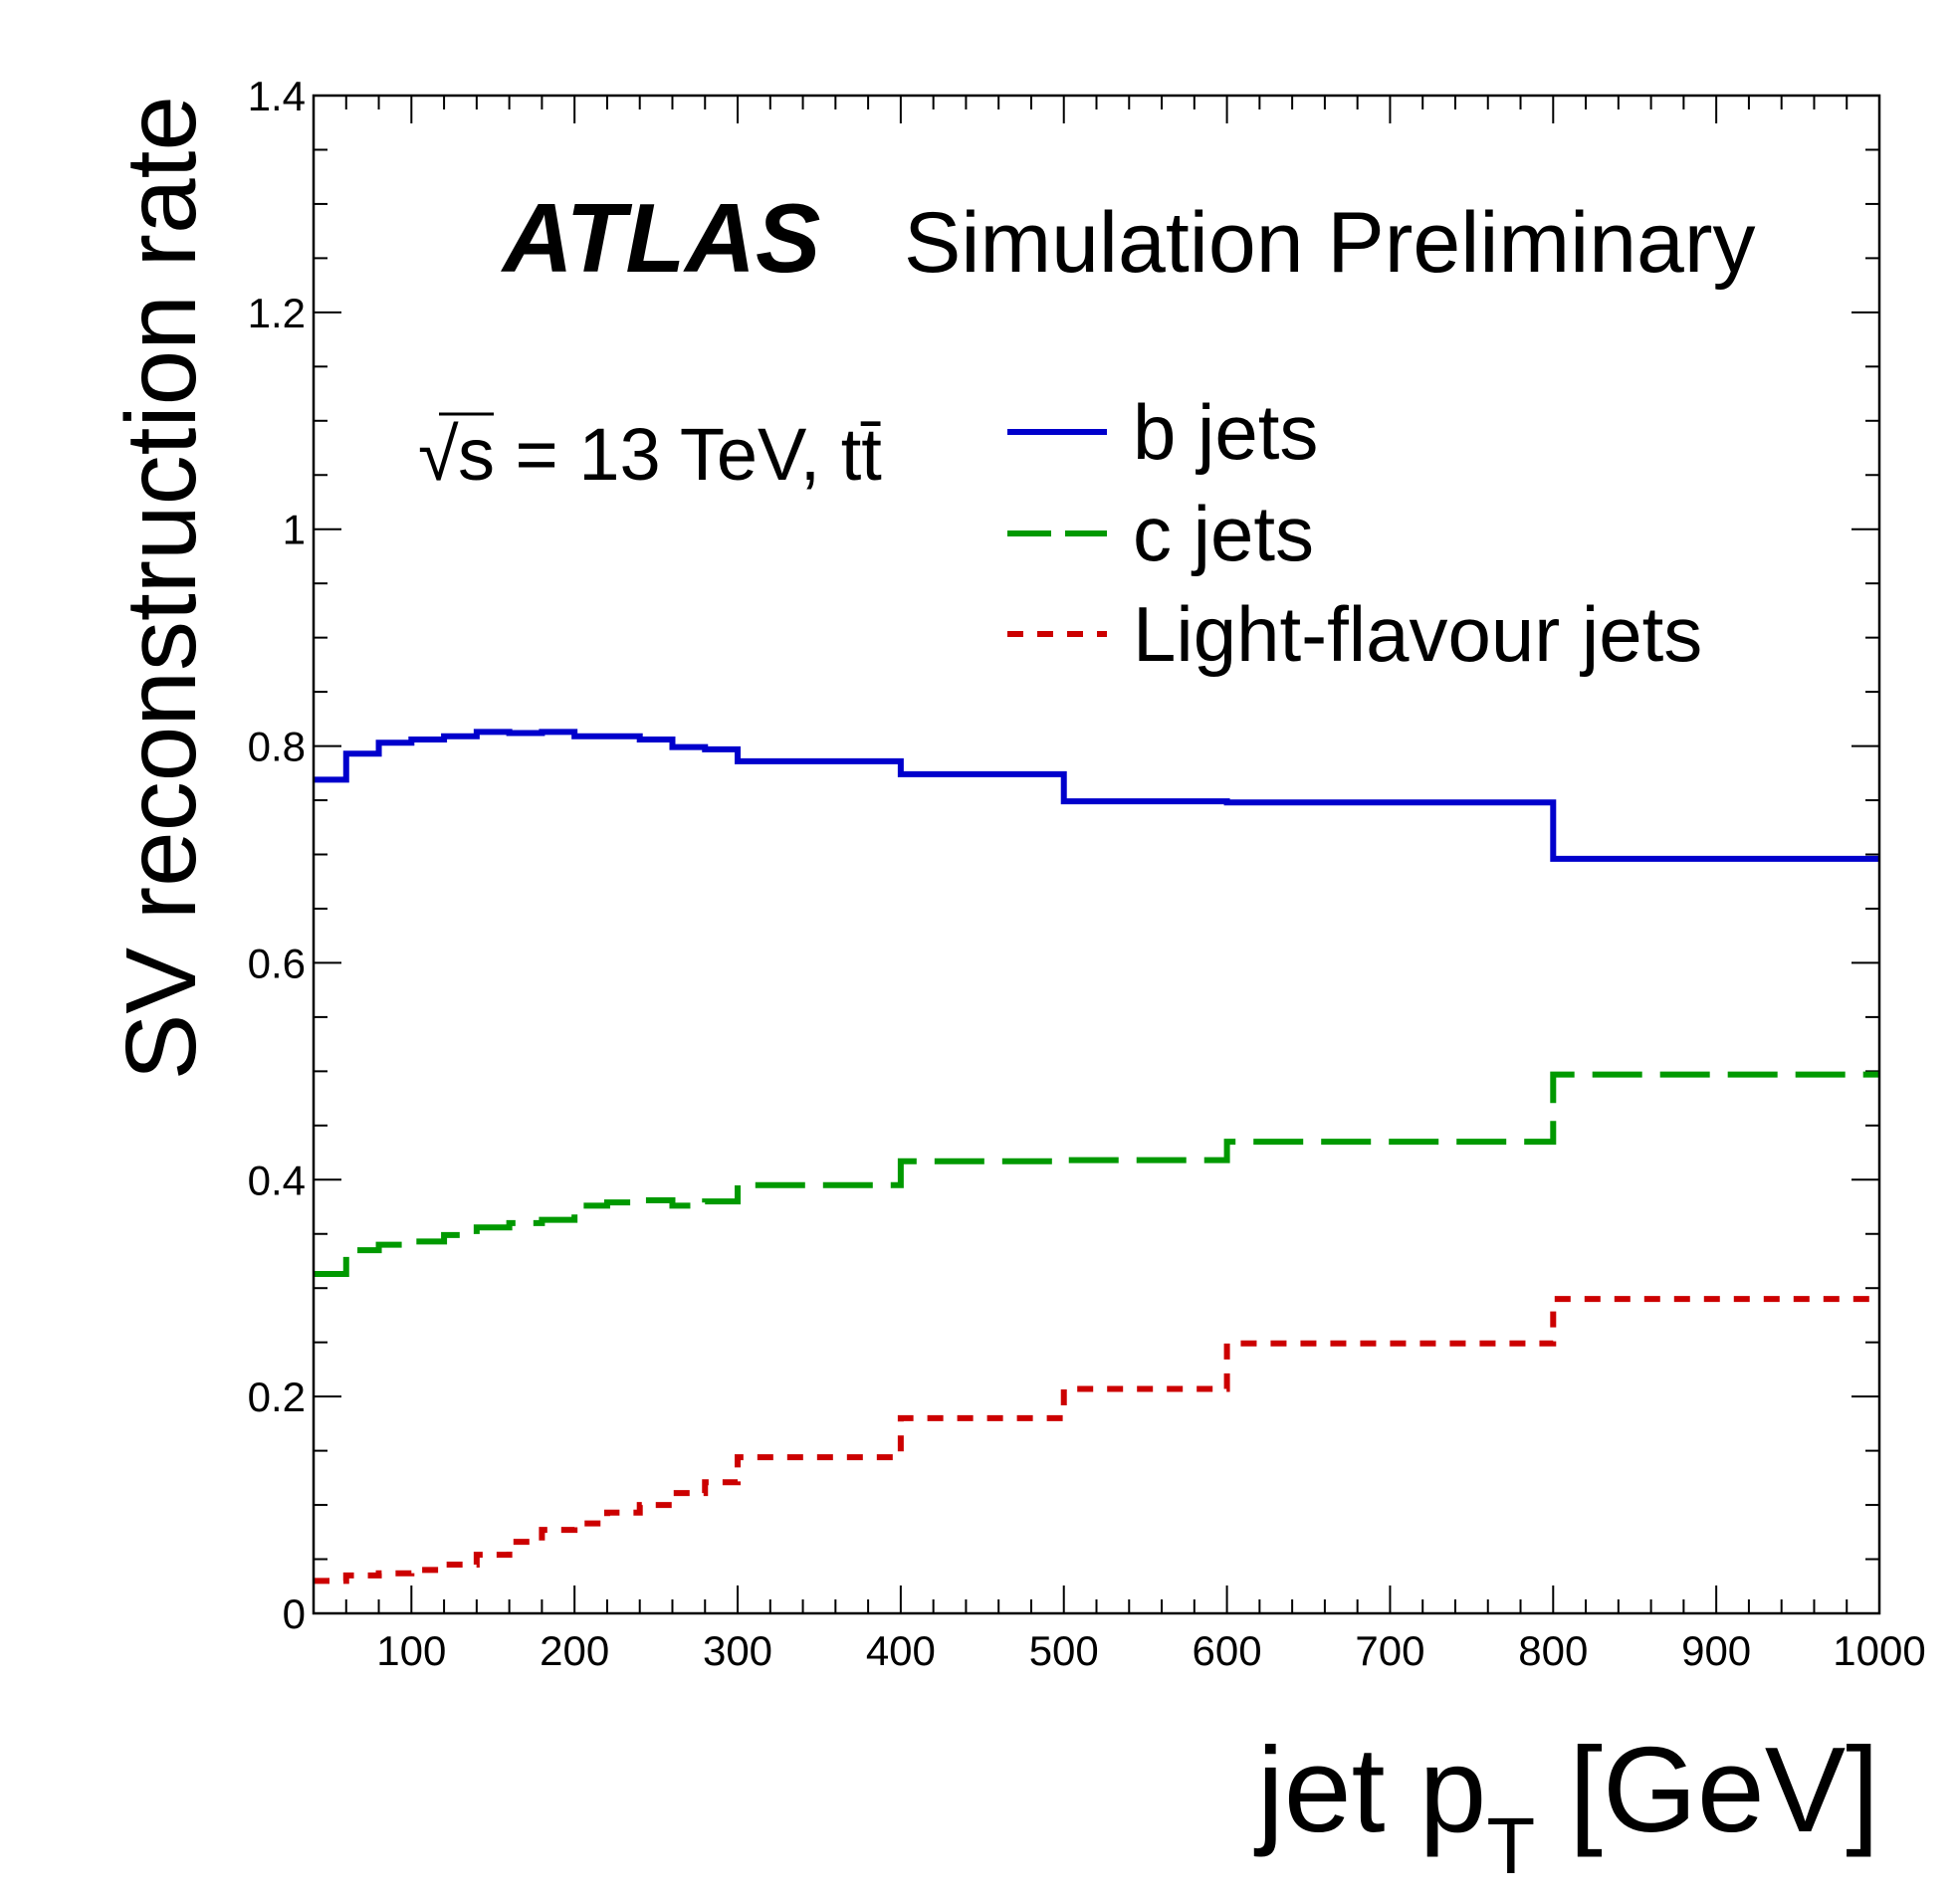  Describe the element at coordinates (1224, 533) in the screenshot. I see `legend-label-1: c jets` at that location.